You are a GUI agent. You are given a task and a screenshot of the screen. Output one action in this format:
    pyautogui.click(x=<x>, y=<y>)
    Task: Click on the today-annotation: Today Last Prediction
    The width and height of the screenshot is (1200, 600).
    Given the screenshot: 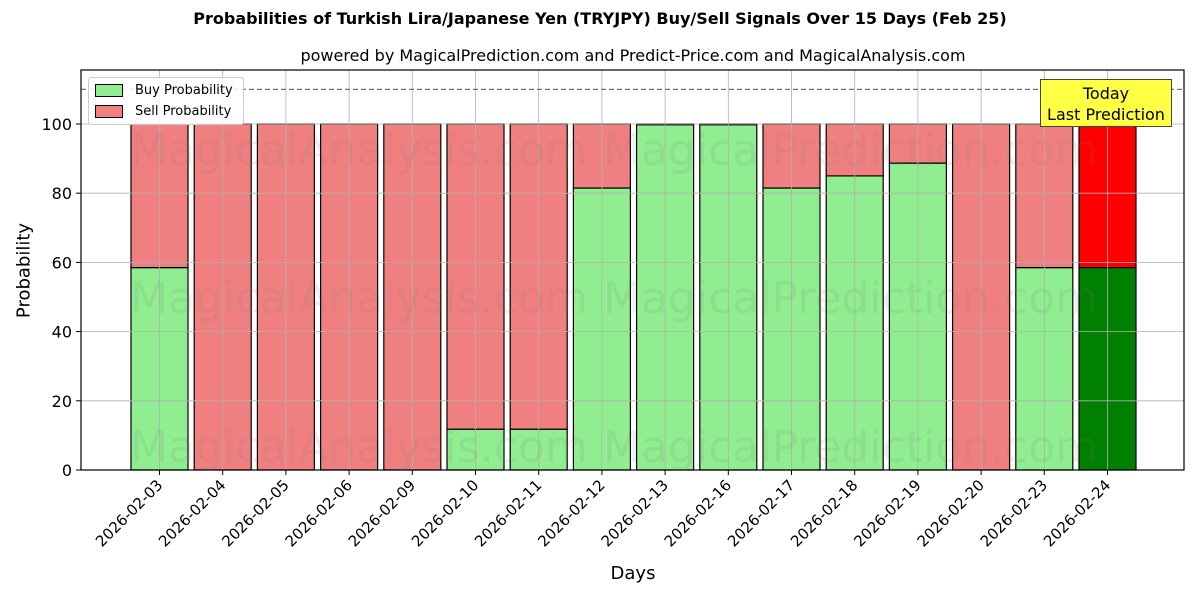 What is the action you would take?
    pyautogui.click(x=1106, y=103)
    